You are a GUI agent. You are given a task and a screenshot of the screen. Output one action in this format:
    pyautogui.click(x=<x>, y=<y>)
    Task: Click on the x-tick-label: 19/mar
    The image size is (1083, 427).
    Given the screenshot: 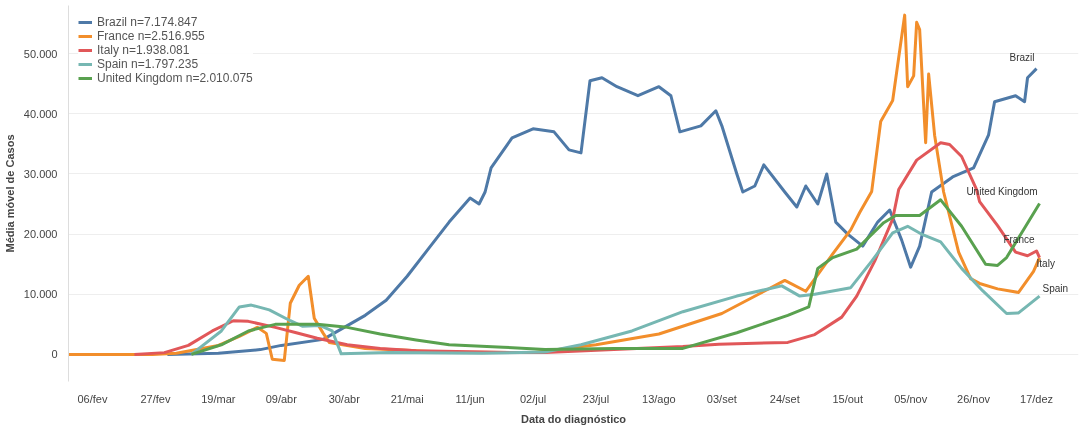 What is the action you would take?
    pyautogui.click(x=218, y=398)
    